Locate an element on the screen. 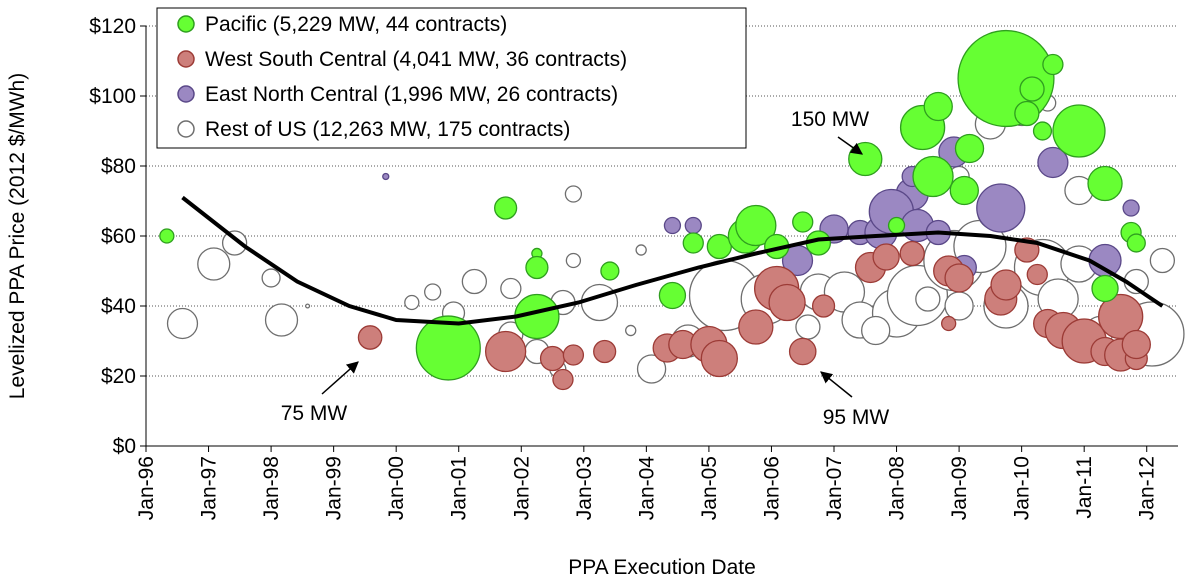  annotation: 95 MW is located at coordinates (856, 417).